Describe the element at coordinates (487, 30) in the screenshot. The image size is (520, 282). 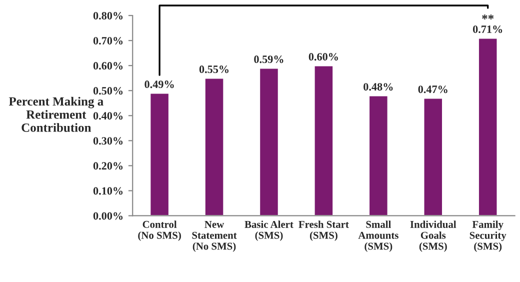
I see `data-label: 0.71%` at that location.